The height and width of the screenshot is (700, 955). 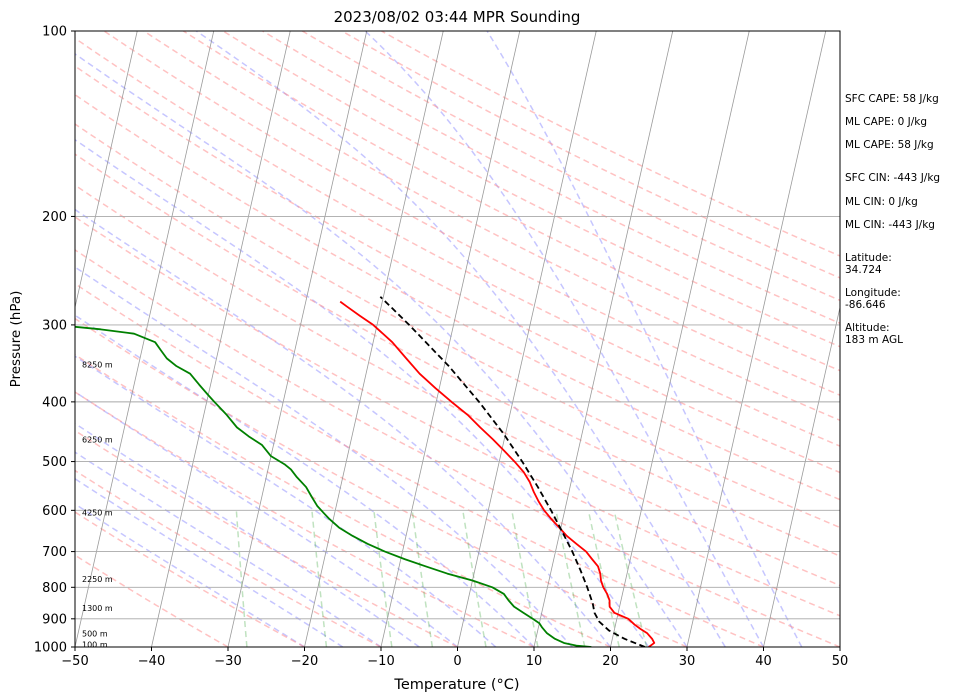 I want to click on ml-cape-text-2: ML CAPE: 58 J/kg, so click(x=889, y=145).